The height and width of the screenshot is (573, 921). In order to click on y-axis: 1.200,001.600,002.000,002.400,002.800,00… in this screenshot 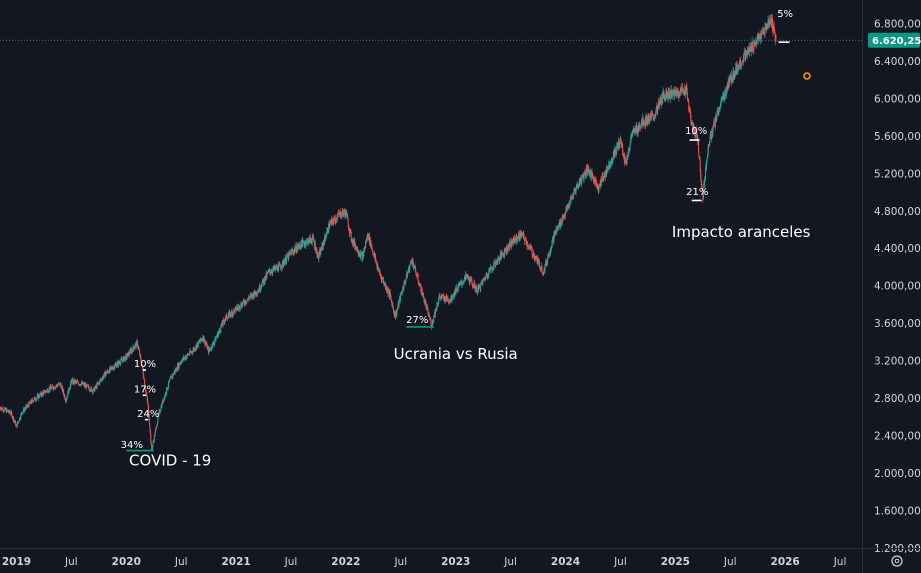, I will do `click(897, 286)`.